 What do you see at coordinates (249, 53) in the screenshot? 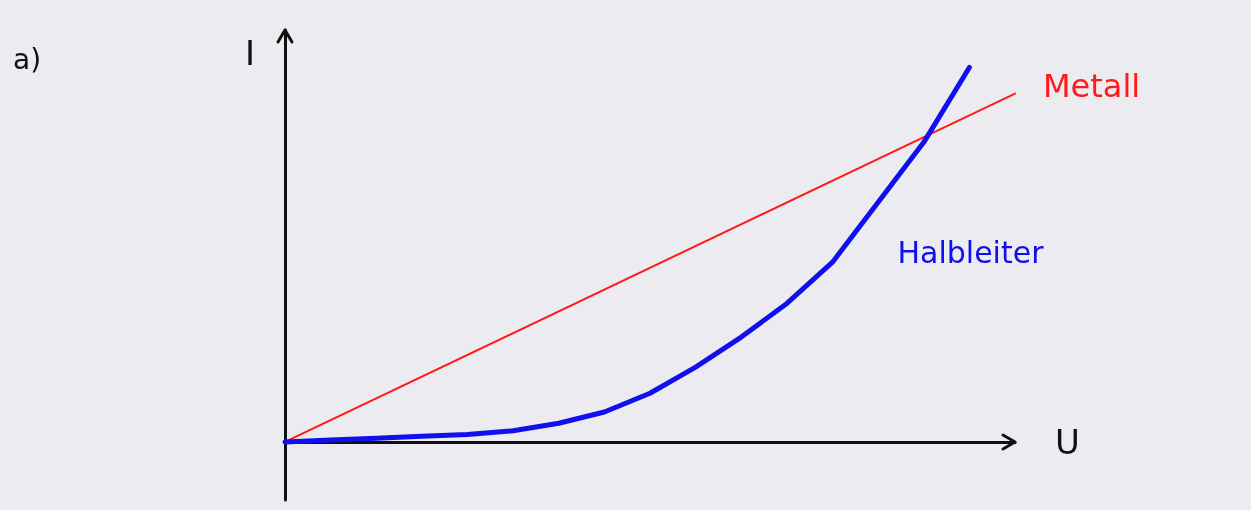
I see `y-axis-title: I` at bounding box center [249, 53].